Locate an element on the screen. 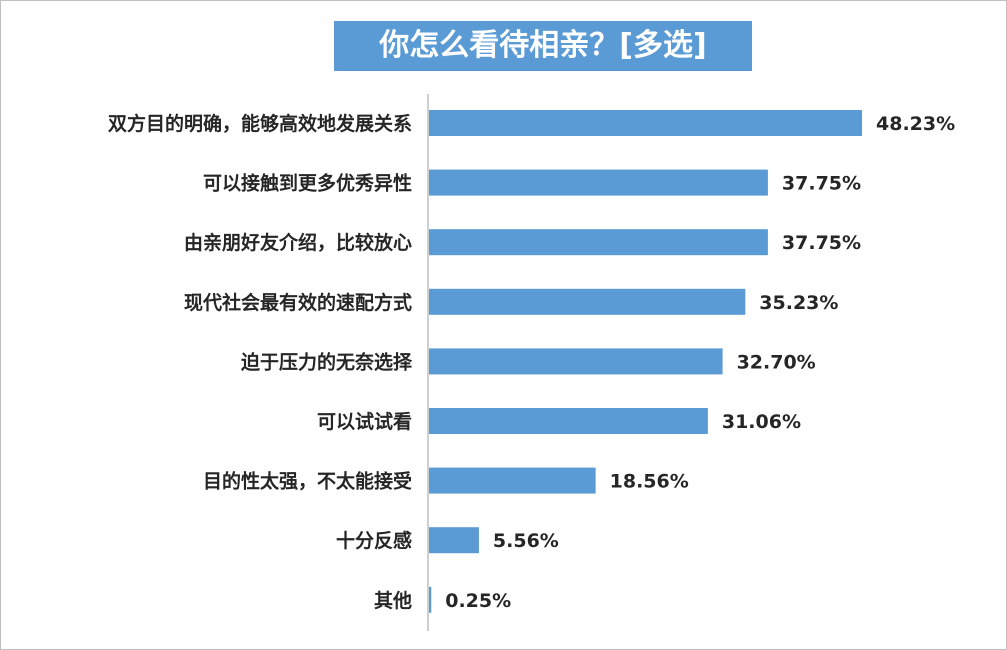  data-label: 5.56% is located at coordinates (526, 541).